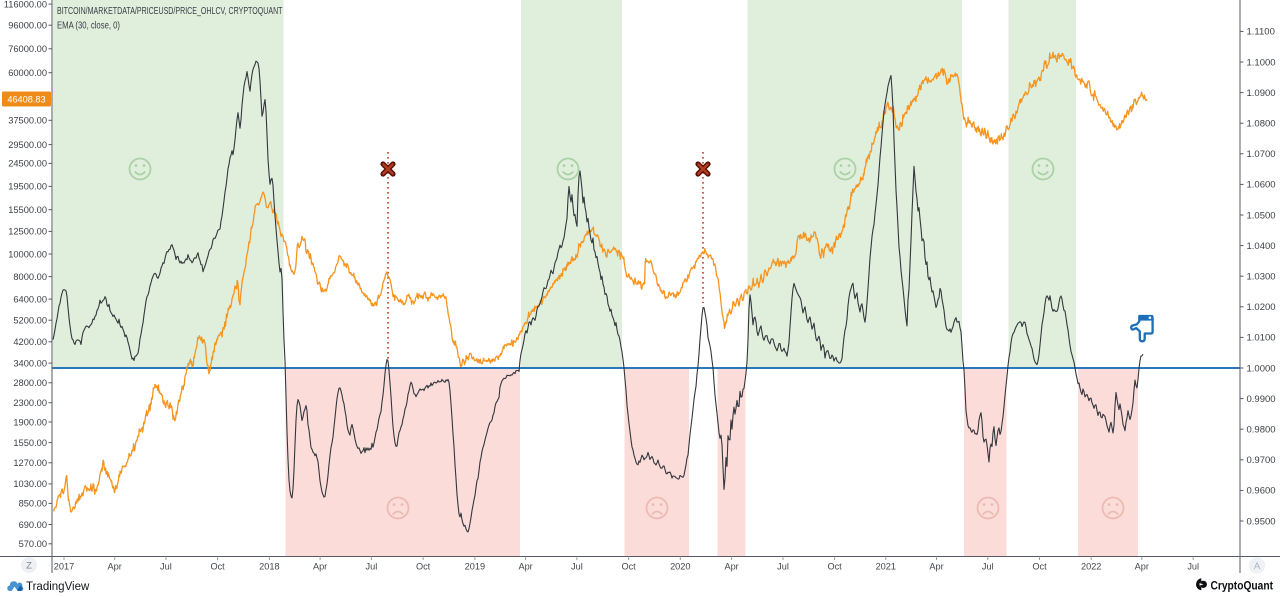 The width and height of the screenshot is (1280, 597). Describe the element at coordinates (27, 121) in the screenshot. I see `svg-text: 37500.00` at that location.